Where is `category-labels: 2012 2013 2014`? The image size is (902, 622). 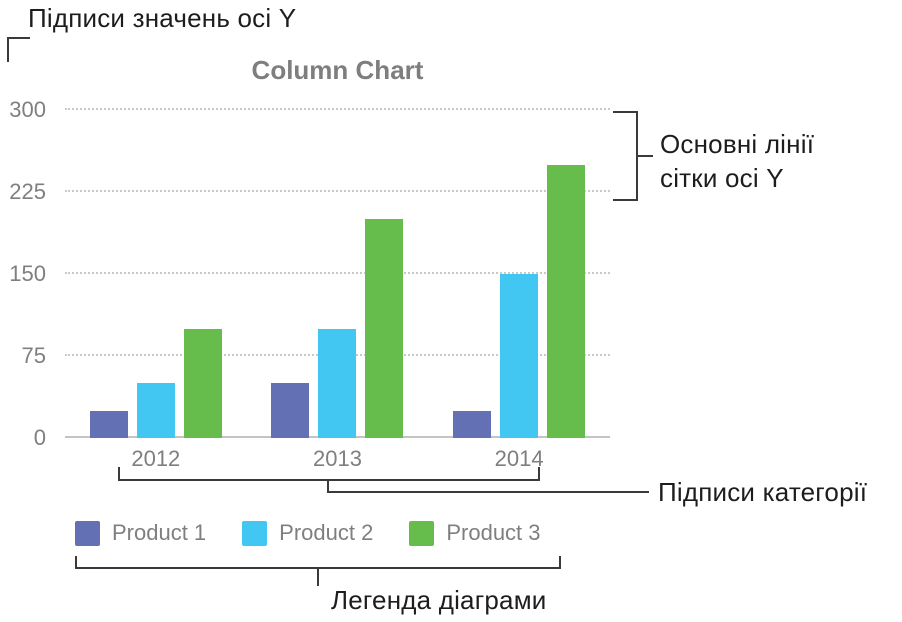 category-labels: 2012 2013 2014 is located at coordinates (337, 459).